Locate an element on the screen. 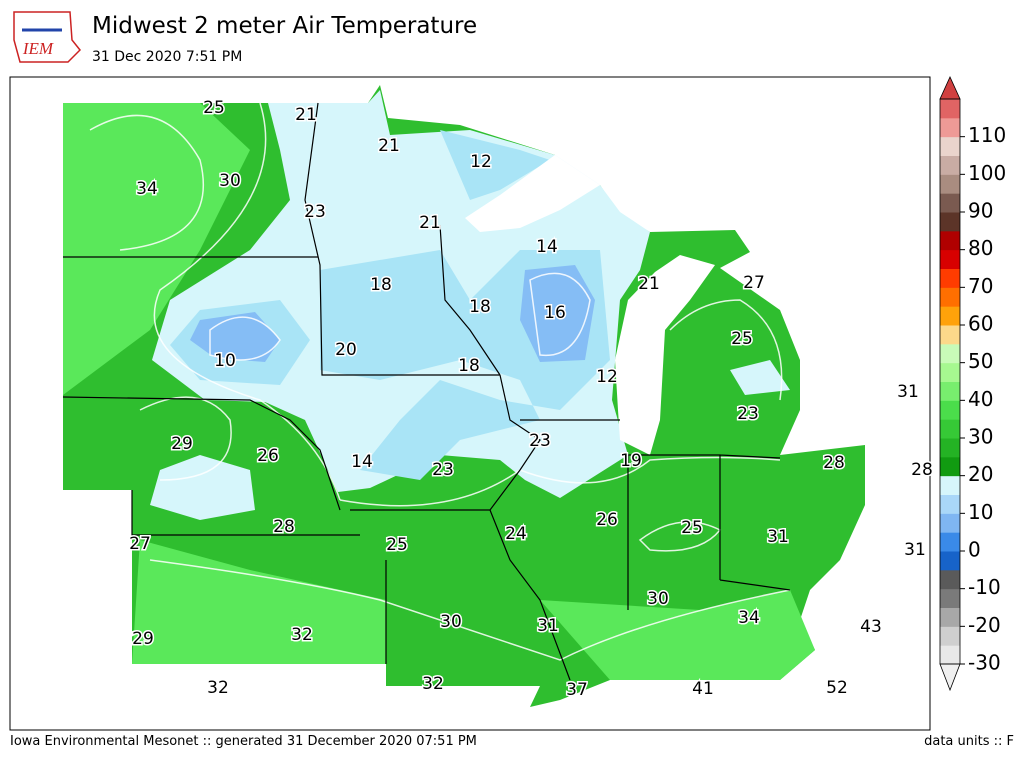 The height and width of the screenshot is (768, 1024). cold-core is located at coordinates (392, 313).